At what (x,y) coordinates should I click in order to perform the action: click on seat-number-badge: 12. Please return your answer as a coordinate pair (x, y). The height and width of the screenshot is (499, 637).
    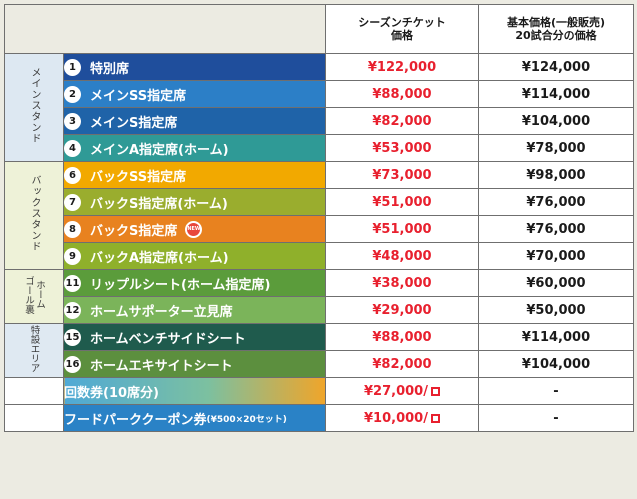
    Looking at the image, I should click on (72, 310).